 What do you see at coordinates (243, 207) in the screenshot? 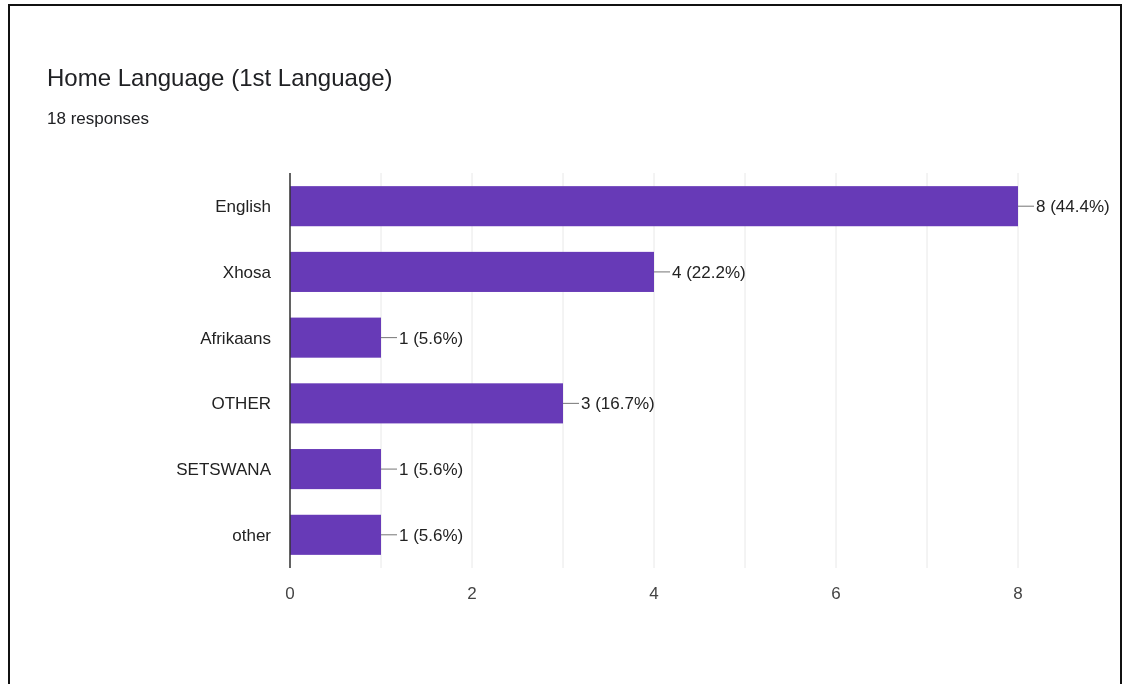
I see `y-tick-label: English` at bounding box center [243, 207].